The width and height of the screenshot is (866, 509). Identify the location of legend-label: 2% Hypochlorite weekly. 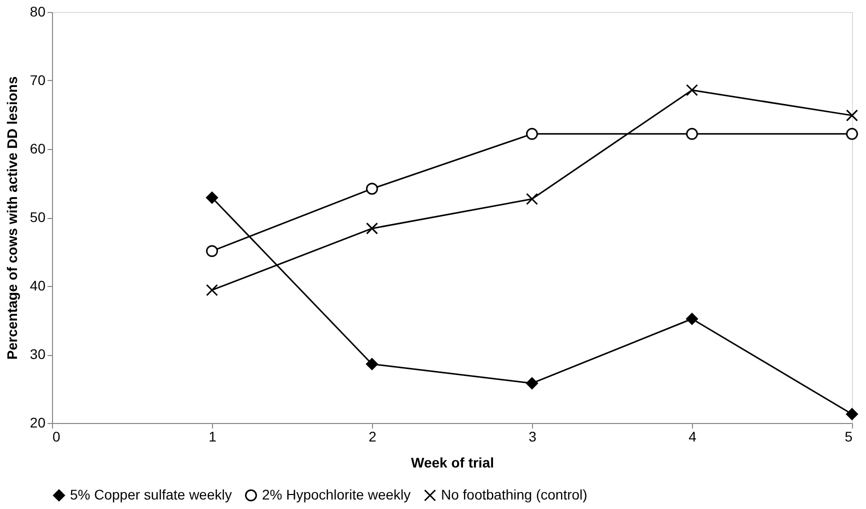
(336, 494).